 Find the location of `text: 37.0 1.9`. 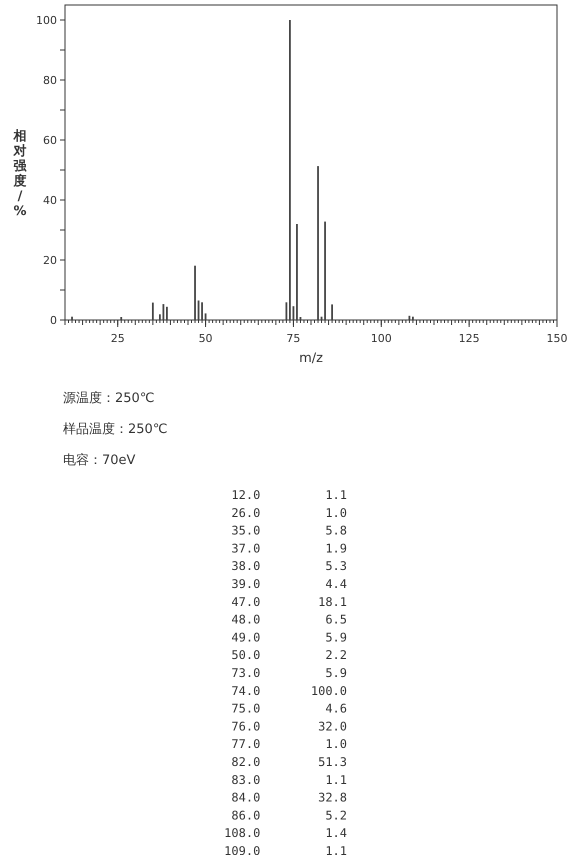

text: 37.0 1.9 is located at coordinates (289, 548).